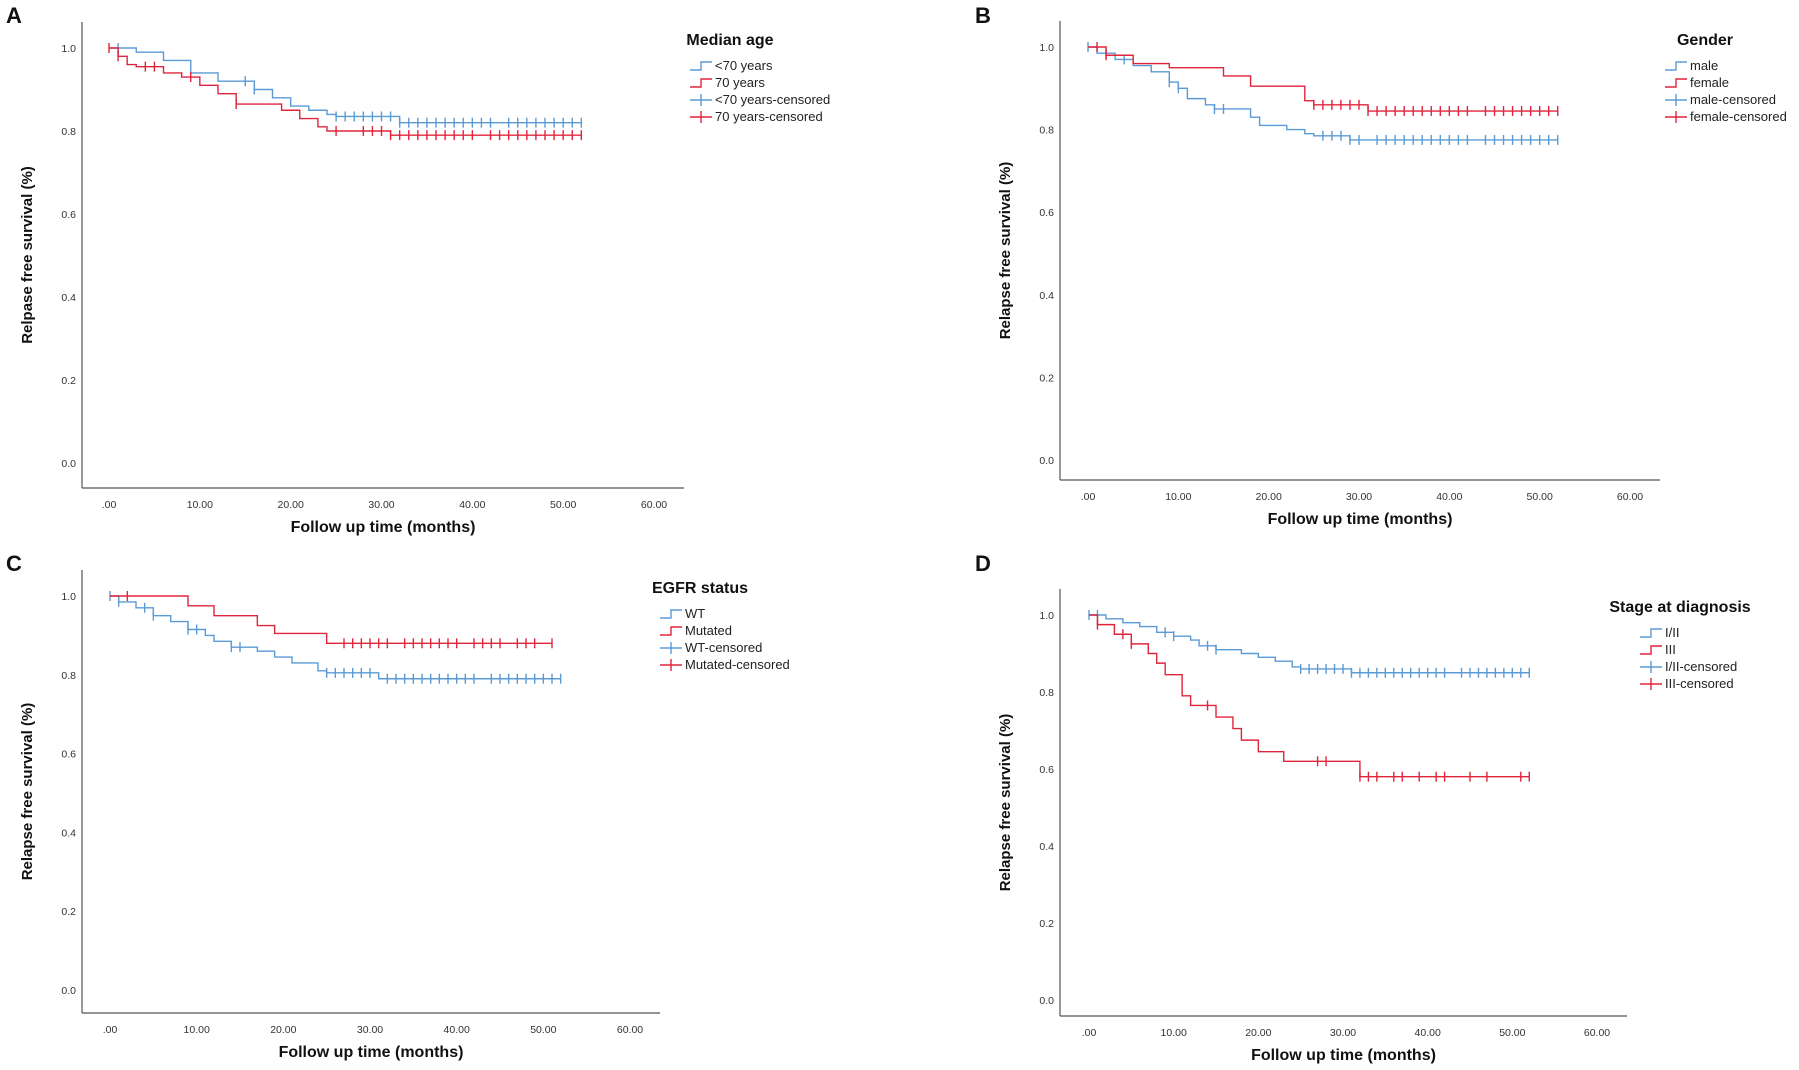 The height and width of the screenshot is (1070, 1799). I want to click on legend-entry-label: WT-censored, so click(723, 647).